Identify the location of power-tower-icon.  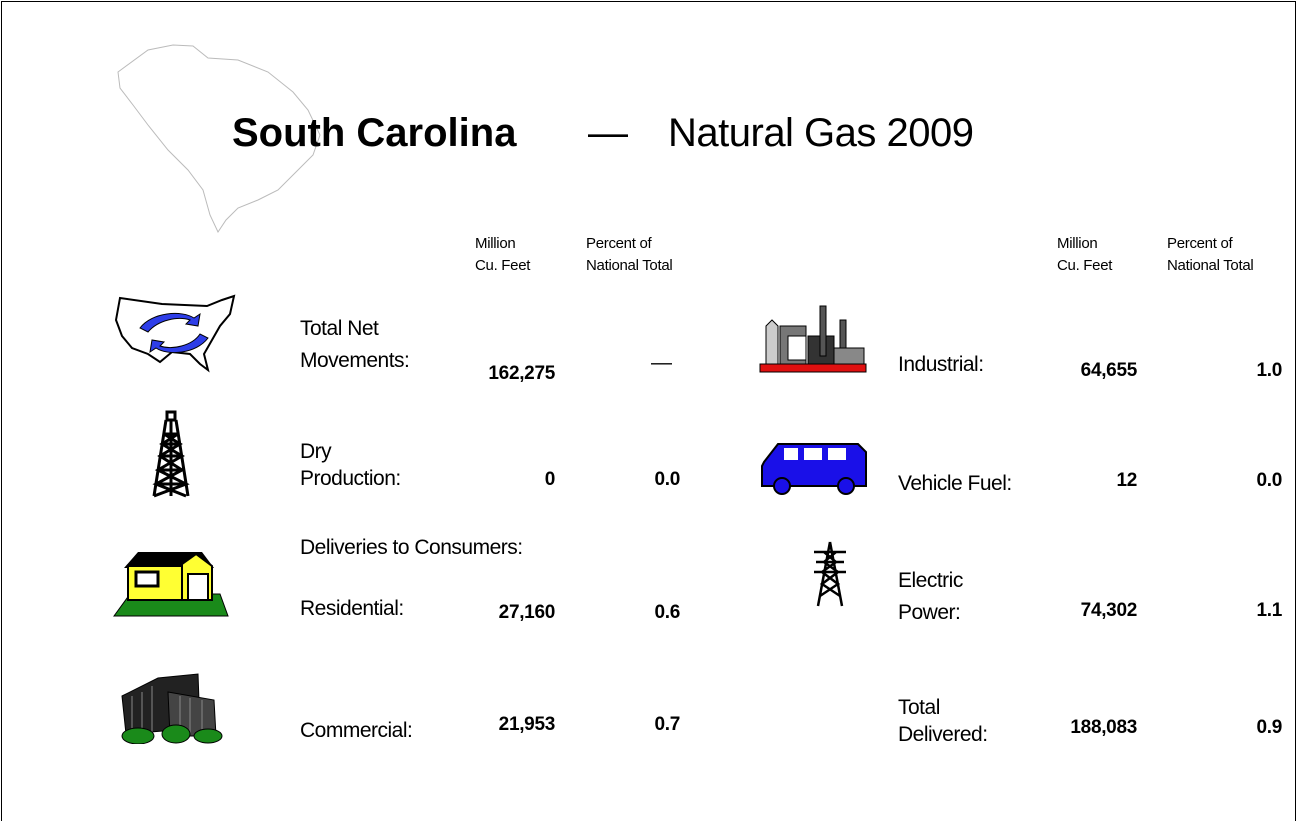
(830, 574).